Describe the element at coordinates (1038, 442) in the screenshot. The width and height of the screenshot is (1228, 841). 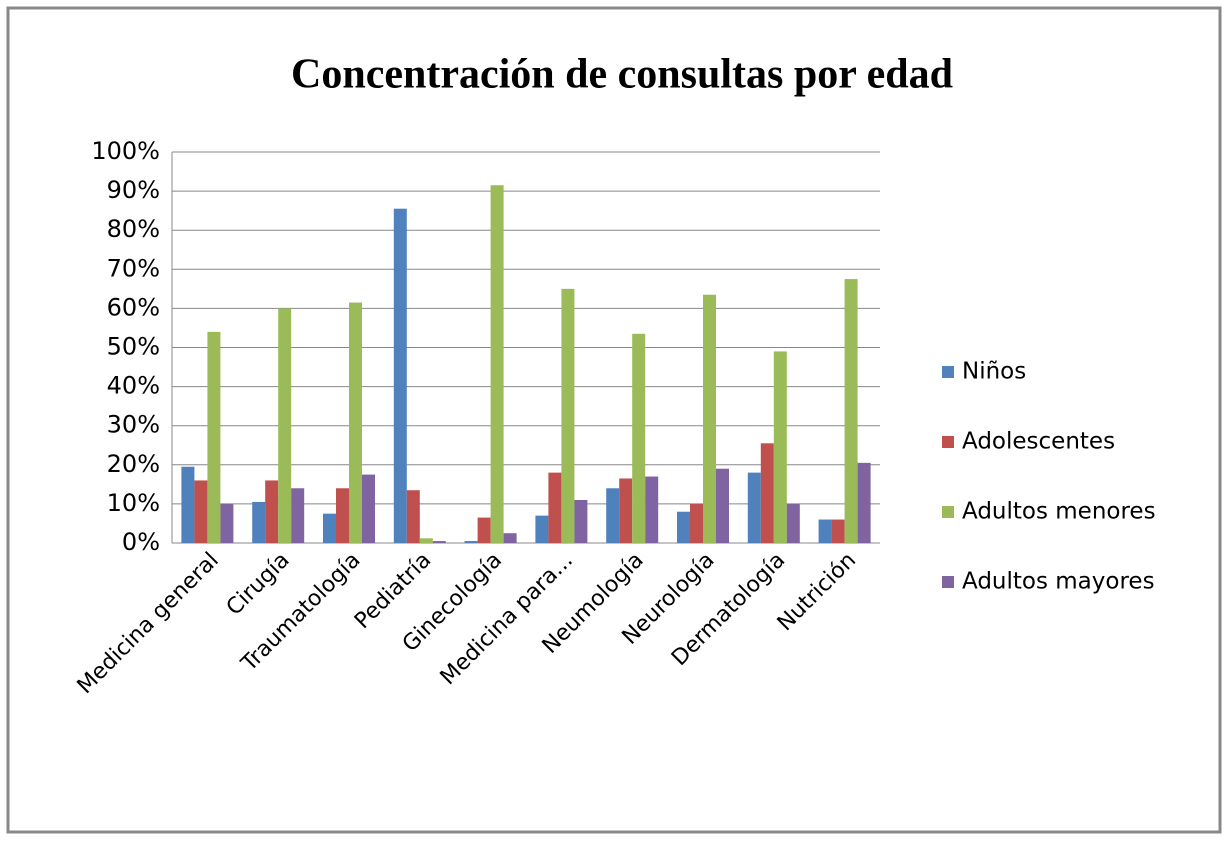
I see `legend-label: Adolescentes` at that location.